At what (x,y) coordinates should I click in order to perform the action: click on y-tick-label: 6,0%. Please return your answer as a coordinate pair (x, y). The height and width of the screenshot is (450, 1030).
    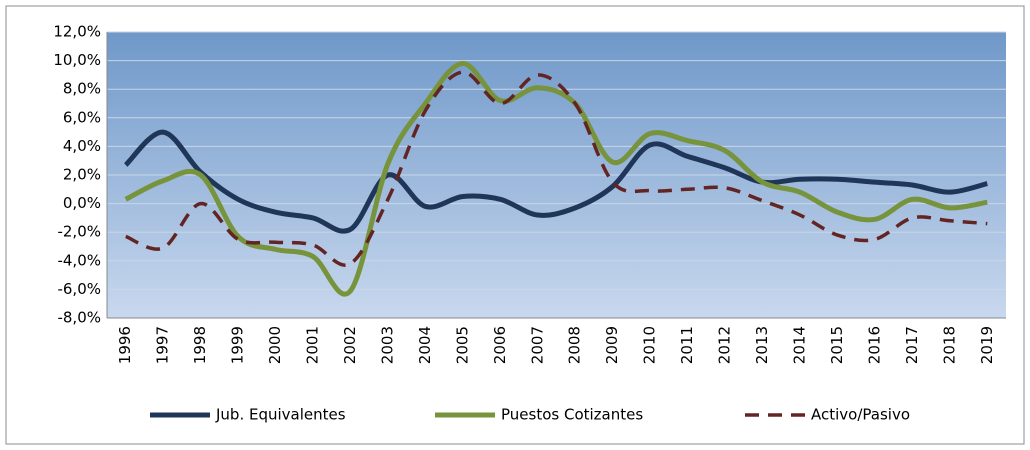
    Looking at the image, I should click on (82, 117).